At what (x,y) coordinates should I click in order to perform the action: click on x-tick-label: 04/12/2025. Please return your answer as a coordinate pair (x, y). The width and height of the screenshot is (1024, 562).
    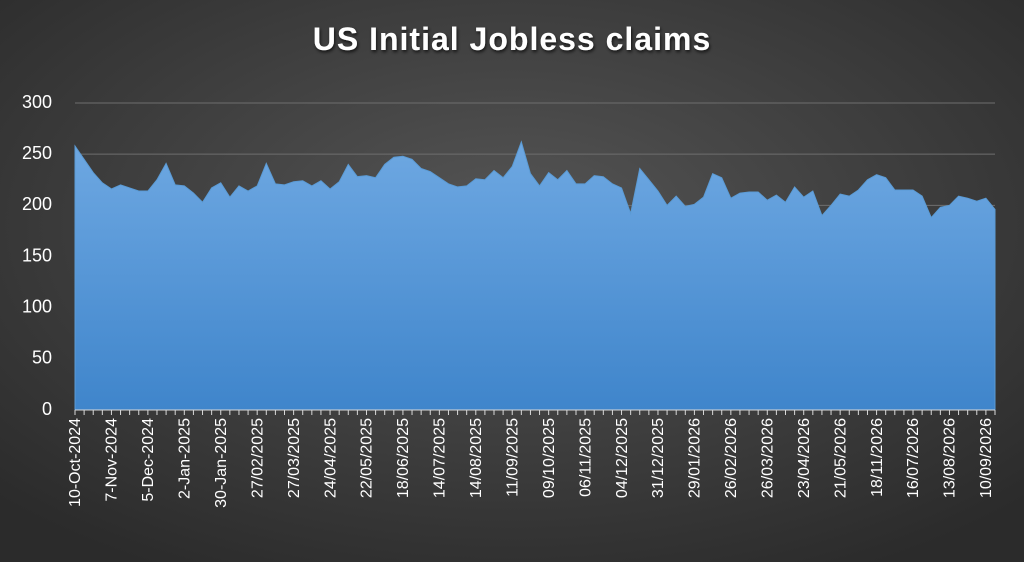
    Looking at the image, I should click on (622, 458).